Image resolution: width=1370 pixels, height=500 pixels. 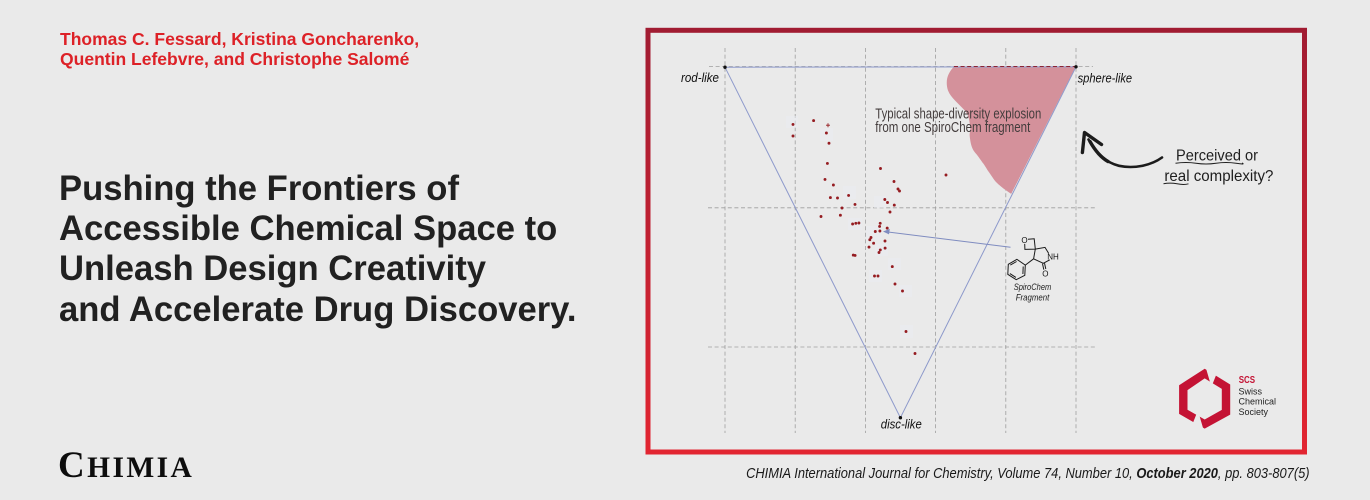 I want to click on svg-text:Typical shape-diversity explos: Typical shape-diversity explosion, so click(x=958, y=113).